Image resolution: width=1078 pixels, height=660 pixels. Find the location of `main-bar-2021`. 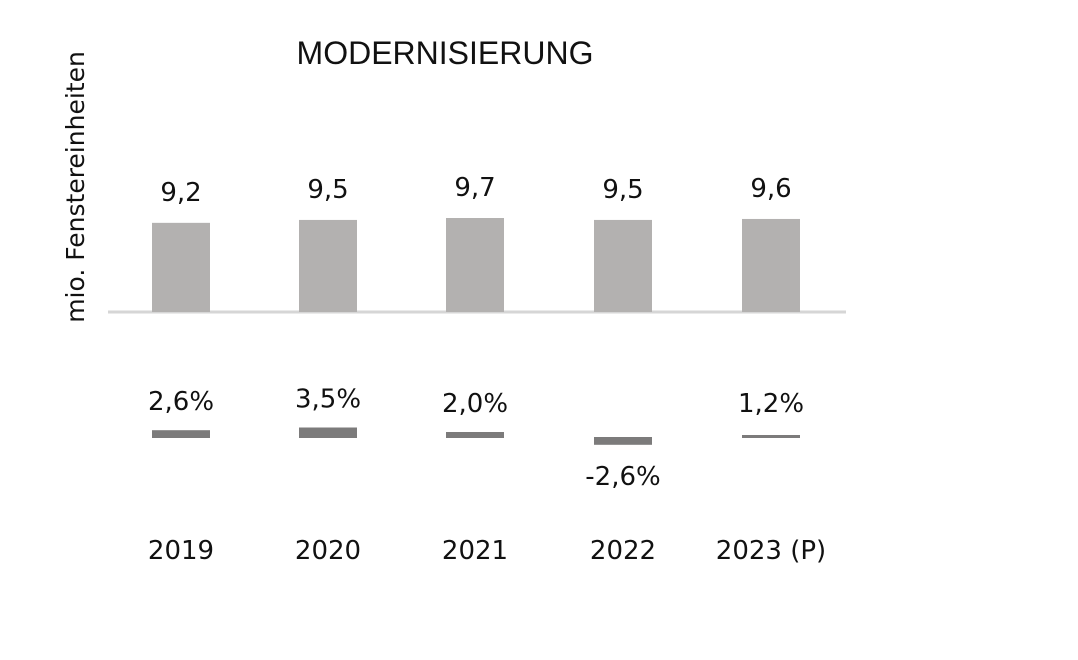

main-bar-2021 is located at coordinates (475, 265).